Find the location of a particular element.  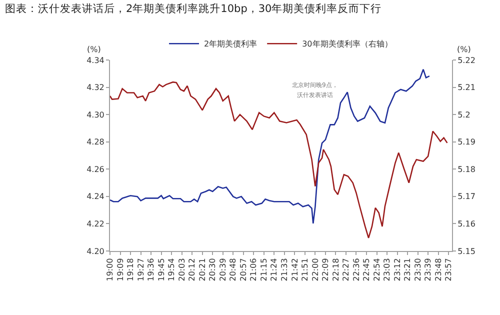

x-tick-label: 20:48 is located at coordinates (233, 270).